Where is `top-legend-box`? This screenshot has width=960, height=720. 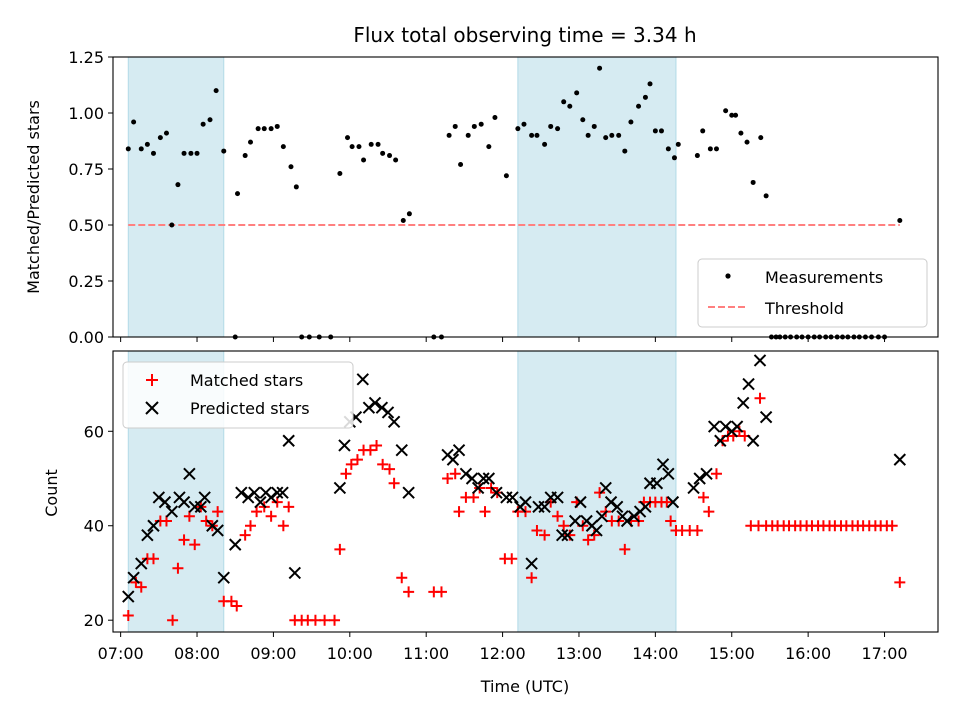 top-legend-box is located at coordinates (812, 293).